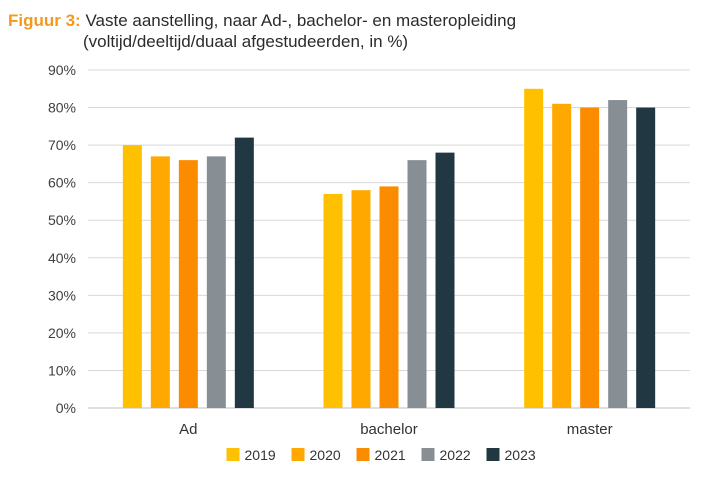 Image resolution: width=704 pixels, height=485 pixels. I want to click on figure-label: Figuur 3:, so click(44, 20).